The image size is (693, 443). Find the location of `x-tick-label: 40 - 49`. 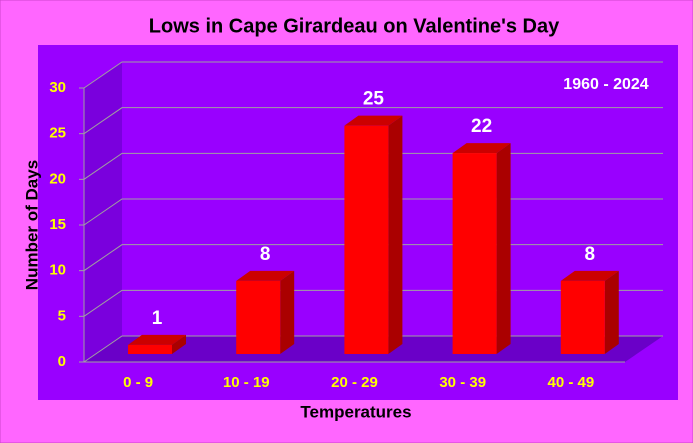

x-tick-label: 40 - 49 is located at coordinates (571, 382).